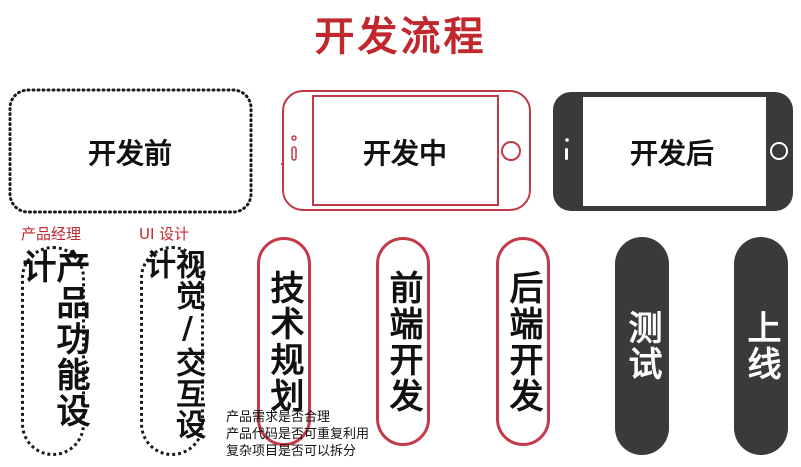 The width and height of the screenshot is (801, 467). What do you see at coordinates (172, 344) in the screenshot?
I see `task-label: 视觉/交互设计` at bounding box center [172, 344].